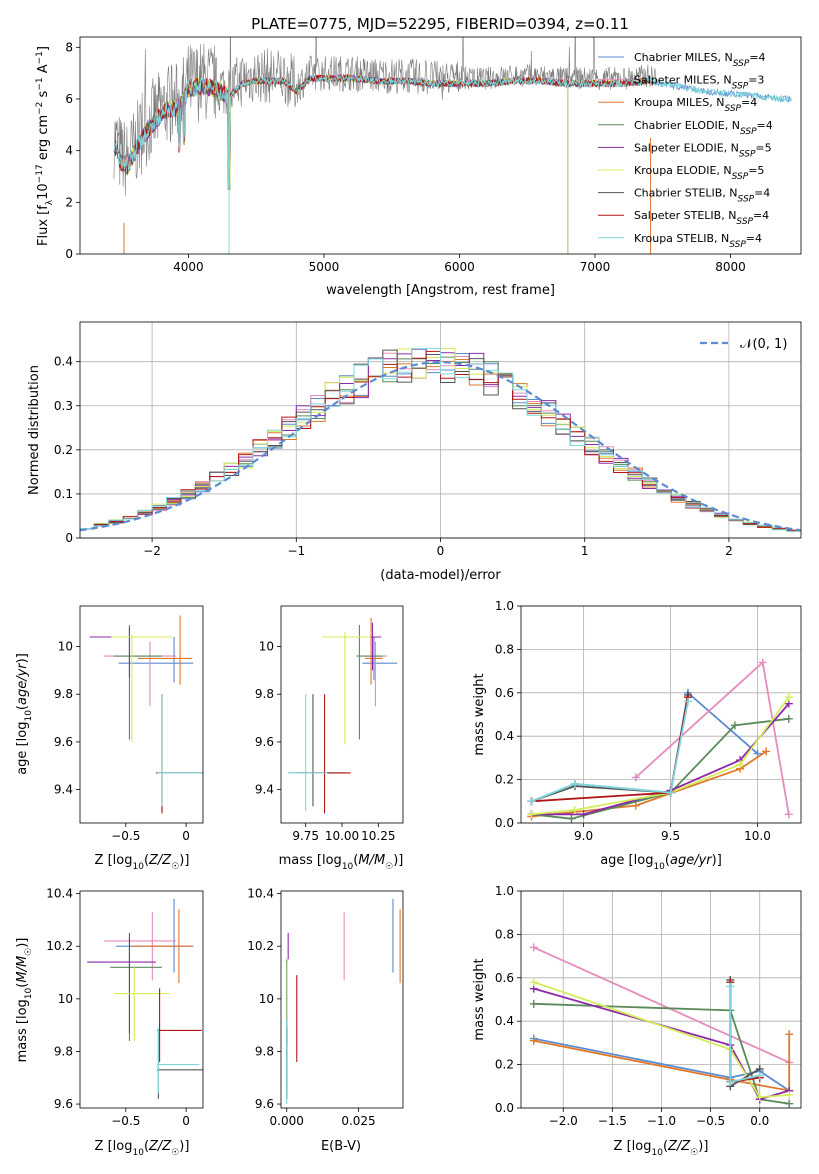 The height and width of the screenshot is (1174, 819). I want to click on label-part: =3, so click(756, 80).